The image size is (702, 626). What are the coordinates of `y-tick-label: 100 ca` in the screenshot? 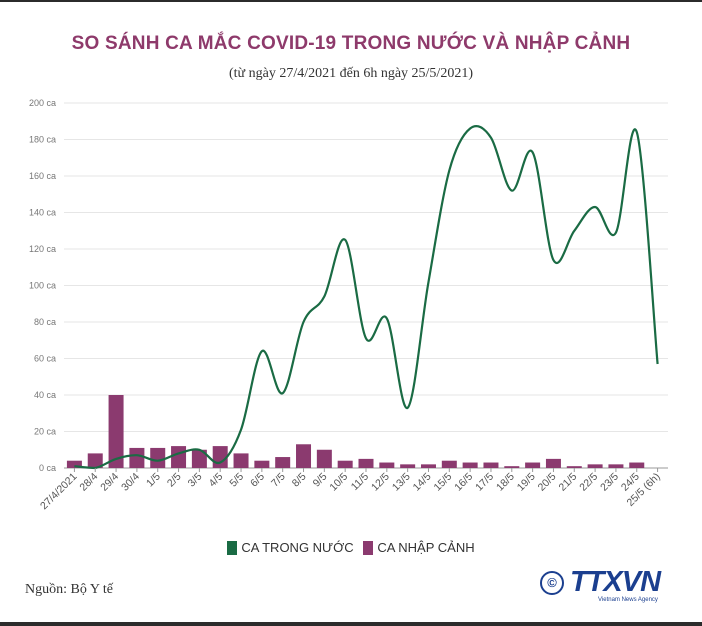 It's located at (42, 286).